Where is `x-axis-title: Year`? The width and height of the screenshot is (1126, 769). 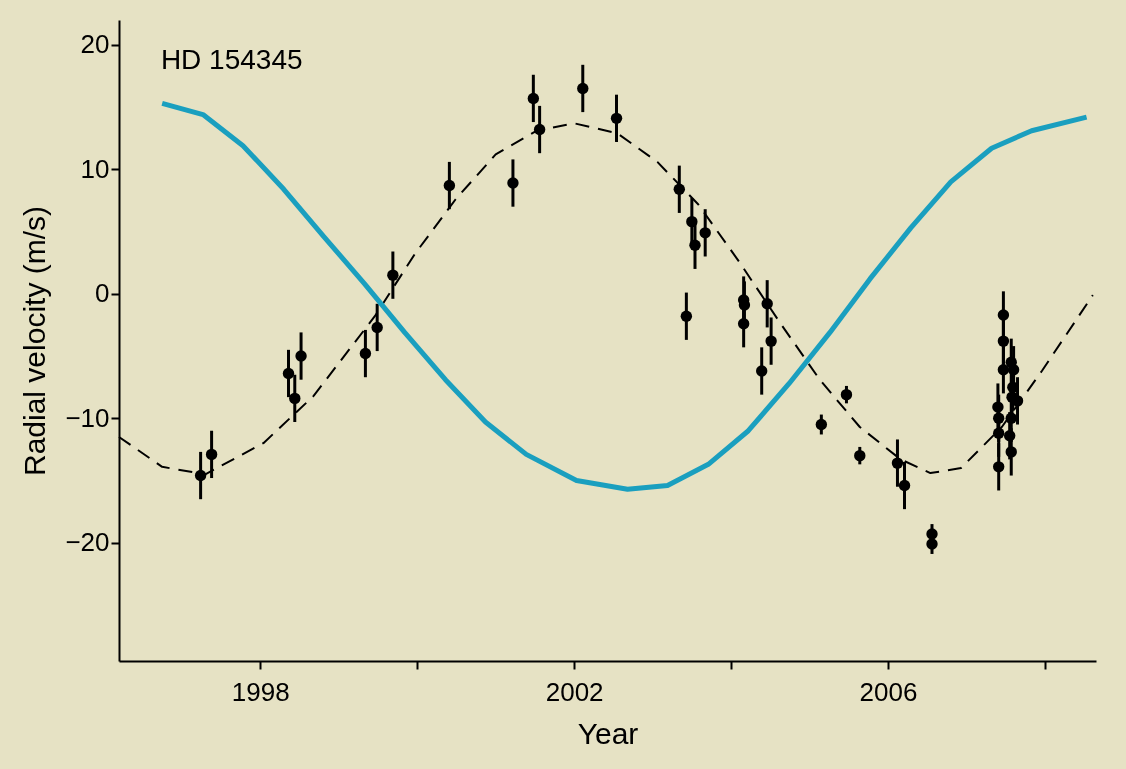
x-axis-title: Year is located at coordinates (608, 733).